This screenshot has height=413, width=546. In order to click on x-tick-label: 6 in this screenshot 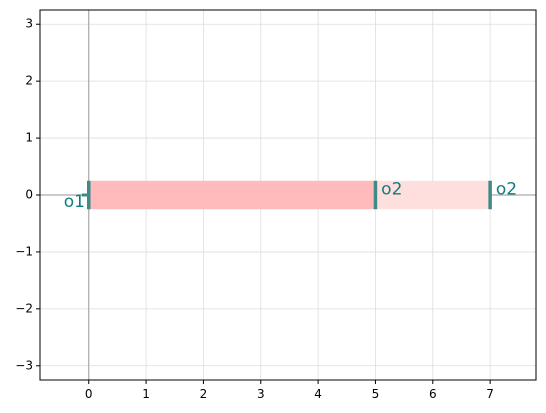, I will do `click(433, 394)`.